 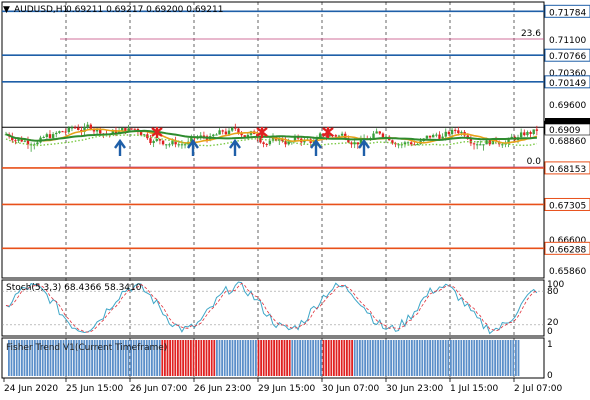 I want to click on arrow-down-icon, so click(x=262, y=132).